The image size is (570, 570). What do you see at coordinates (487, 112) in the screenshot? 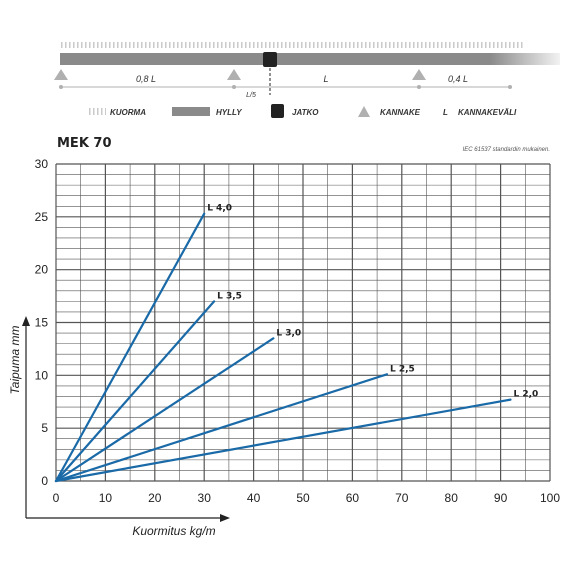
I see `legend-label-span: KANNAKEVÄLI` at bounding box center [487, 112].